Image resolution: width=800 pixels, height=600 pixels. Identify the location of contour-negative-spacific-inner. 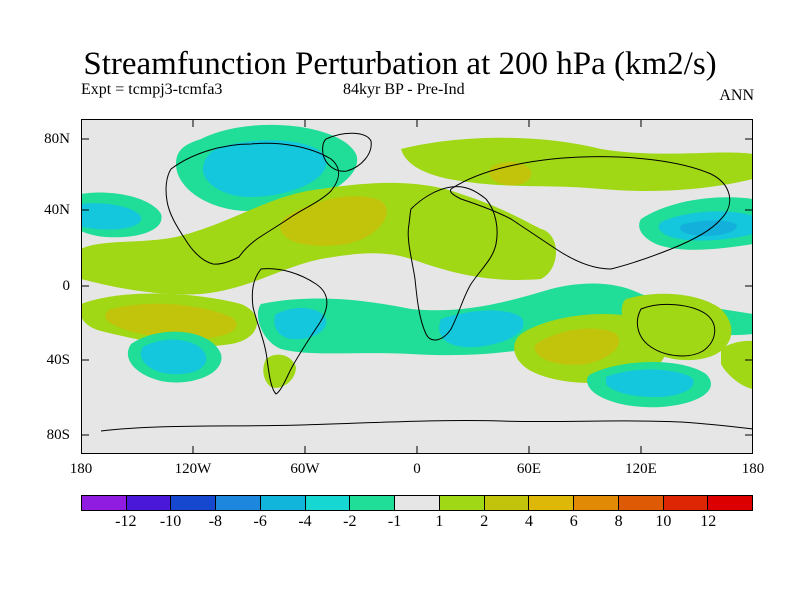
(173, 357).